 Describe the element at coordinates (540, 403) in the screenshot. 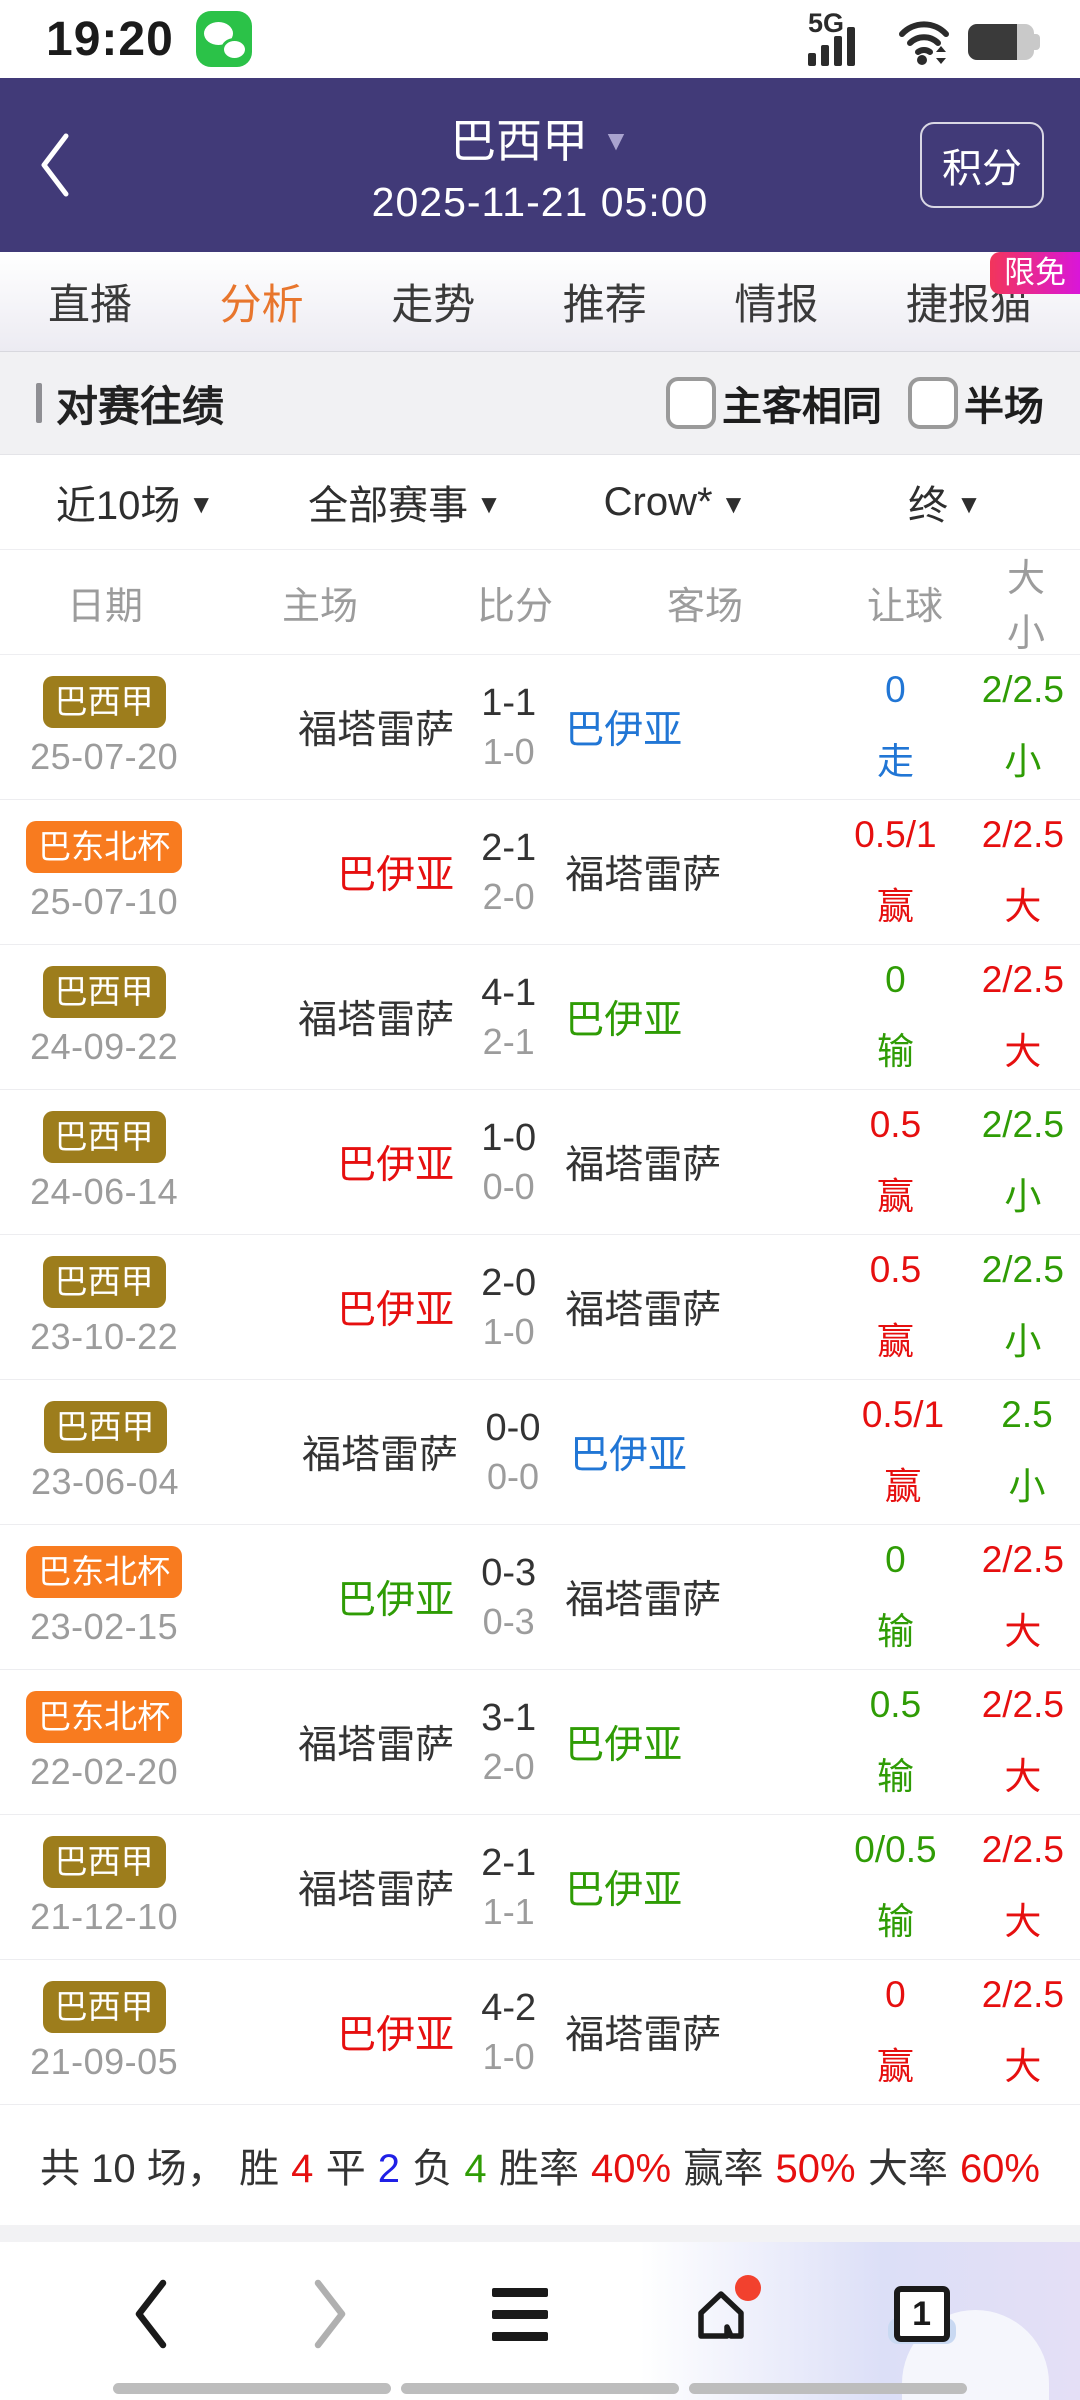

I see `head-to-head-section-header: 对赛往绩 主客相同 半场` at that location.